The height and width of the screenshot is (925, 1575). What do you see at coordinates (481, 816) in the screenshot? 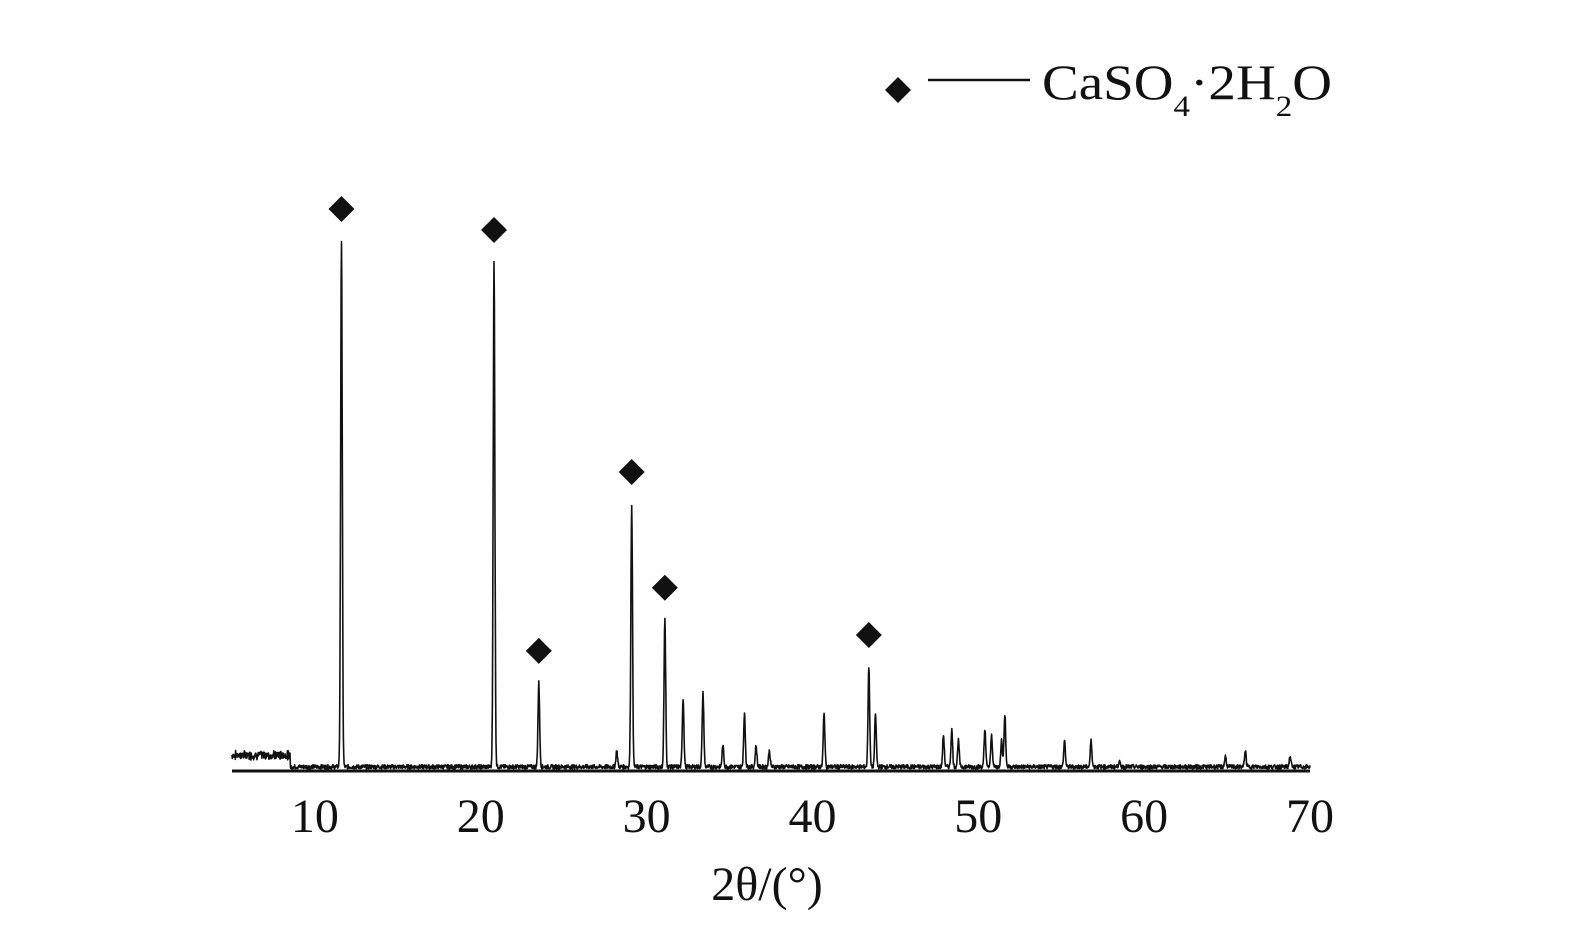
I see `x-tick-label: 20` at bounding box center [481, 816].